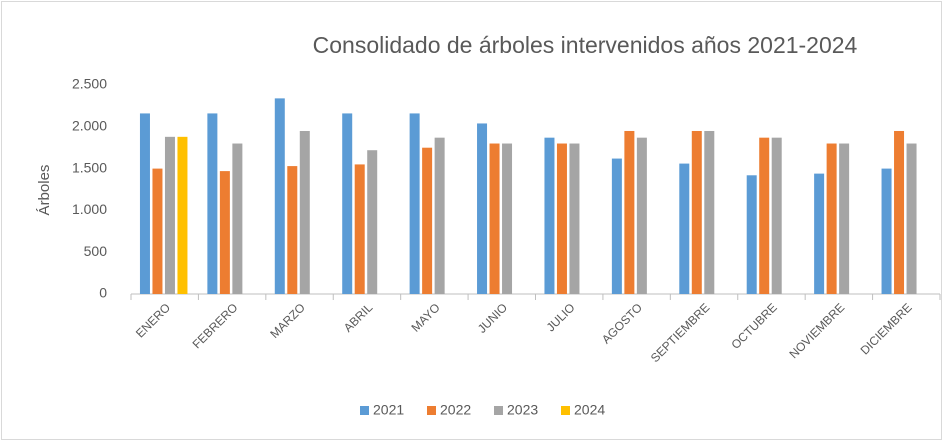 This screenshot has width=952, height=443. Describe the element at coordinates (589, 410) in the screenshot. I see `legend-label: 2024` at that location.